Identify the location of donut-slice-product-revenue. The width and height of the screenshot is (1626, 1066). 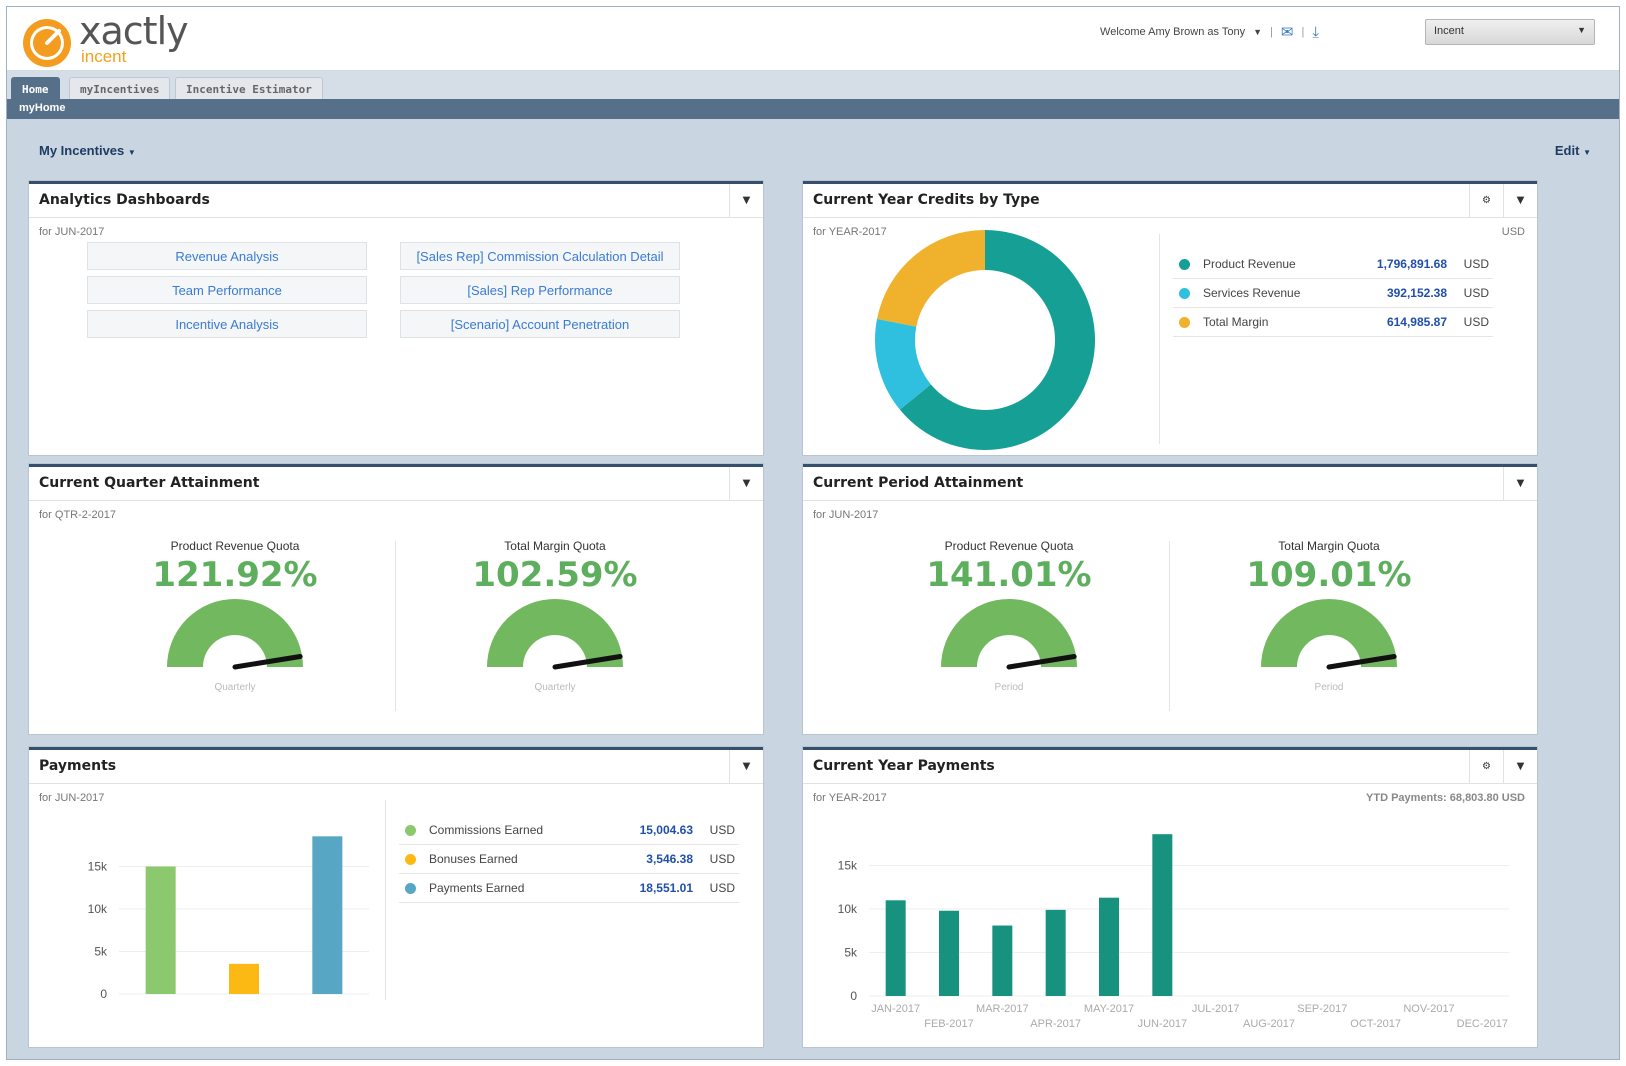
(997, 340).